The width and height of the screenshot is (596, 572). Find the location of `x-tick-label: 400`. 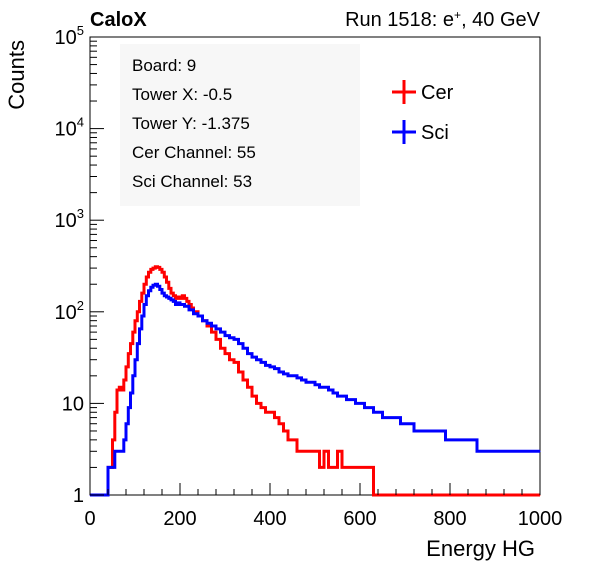

x-tick-label: 400 is located at coordinates (269, 519).